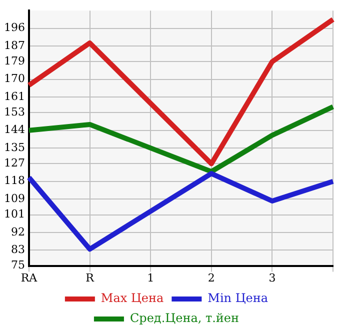 Image resolution: width=345 pixels, height=335 pixels. What do you see at coordinates (14, 181) in the screenshot?
I see `y-tick-label: 118` at bounding box center [14, 181].